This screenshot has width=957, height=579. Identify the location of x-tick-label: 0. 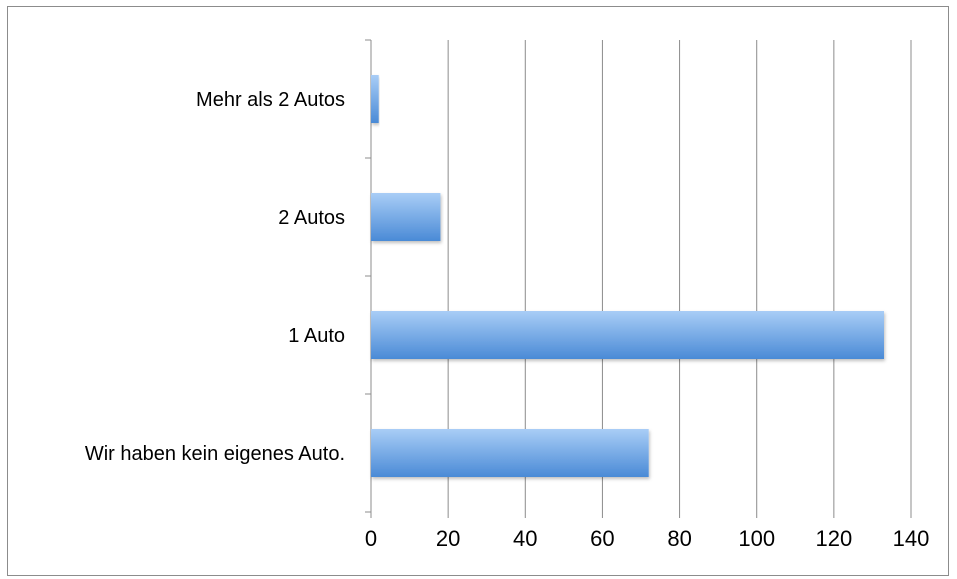
(371, 538).